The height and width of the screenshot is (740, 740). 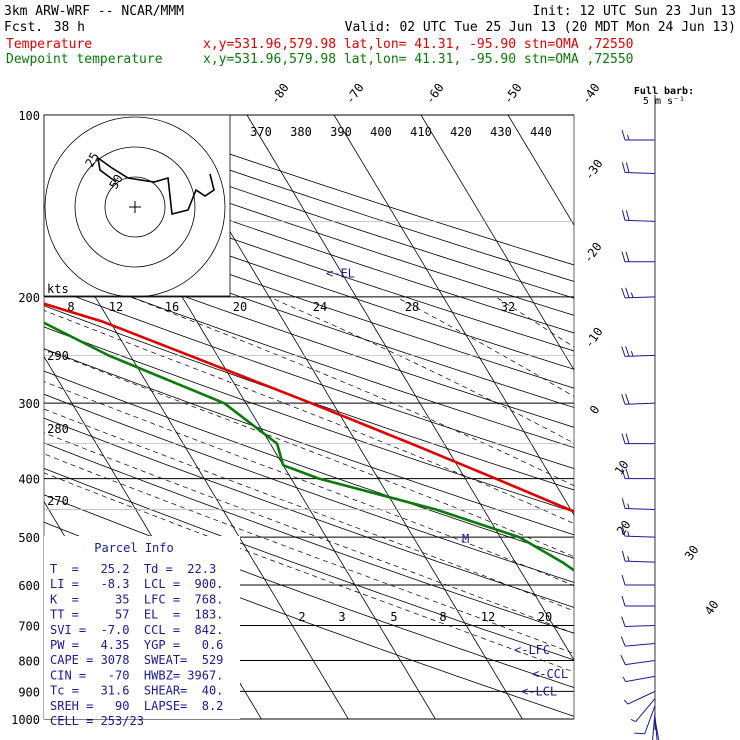 I want to click on moist-adiabat, so click(x=421, y=370).